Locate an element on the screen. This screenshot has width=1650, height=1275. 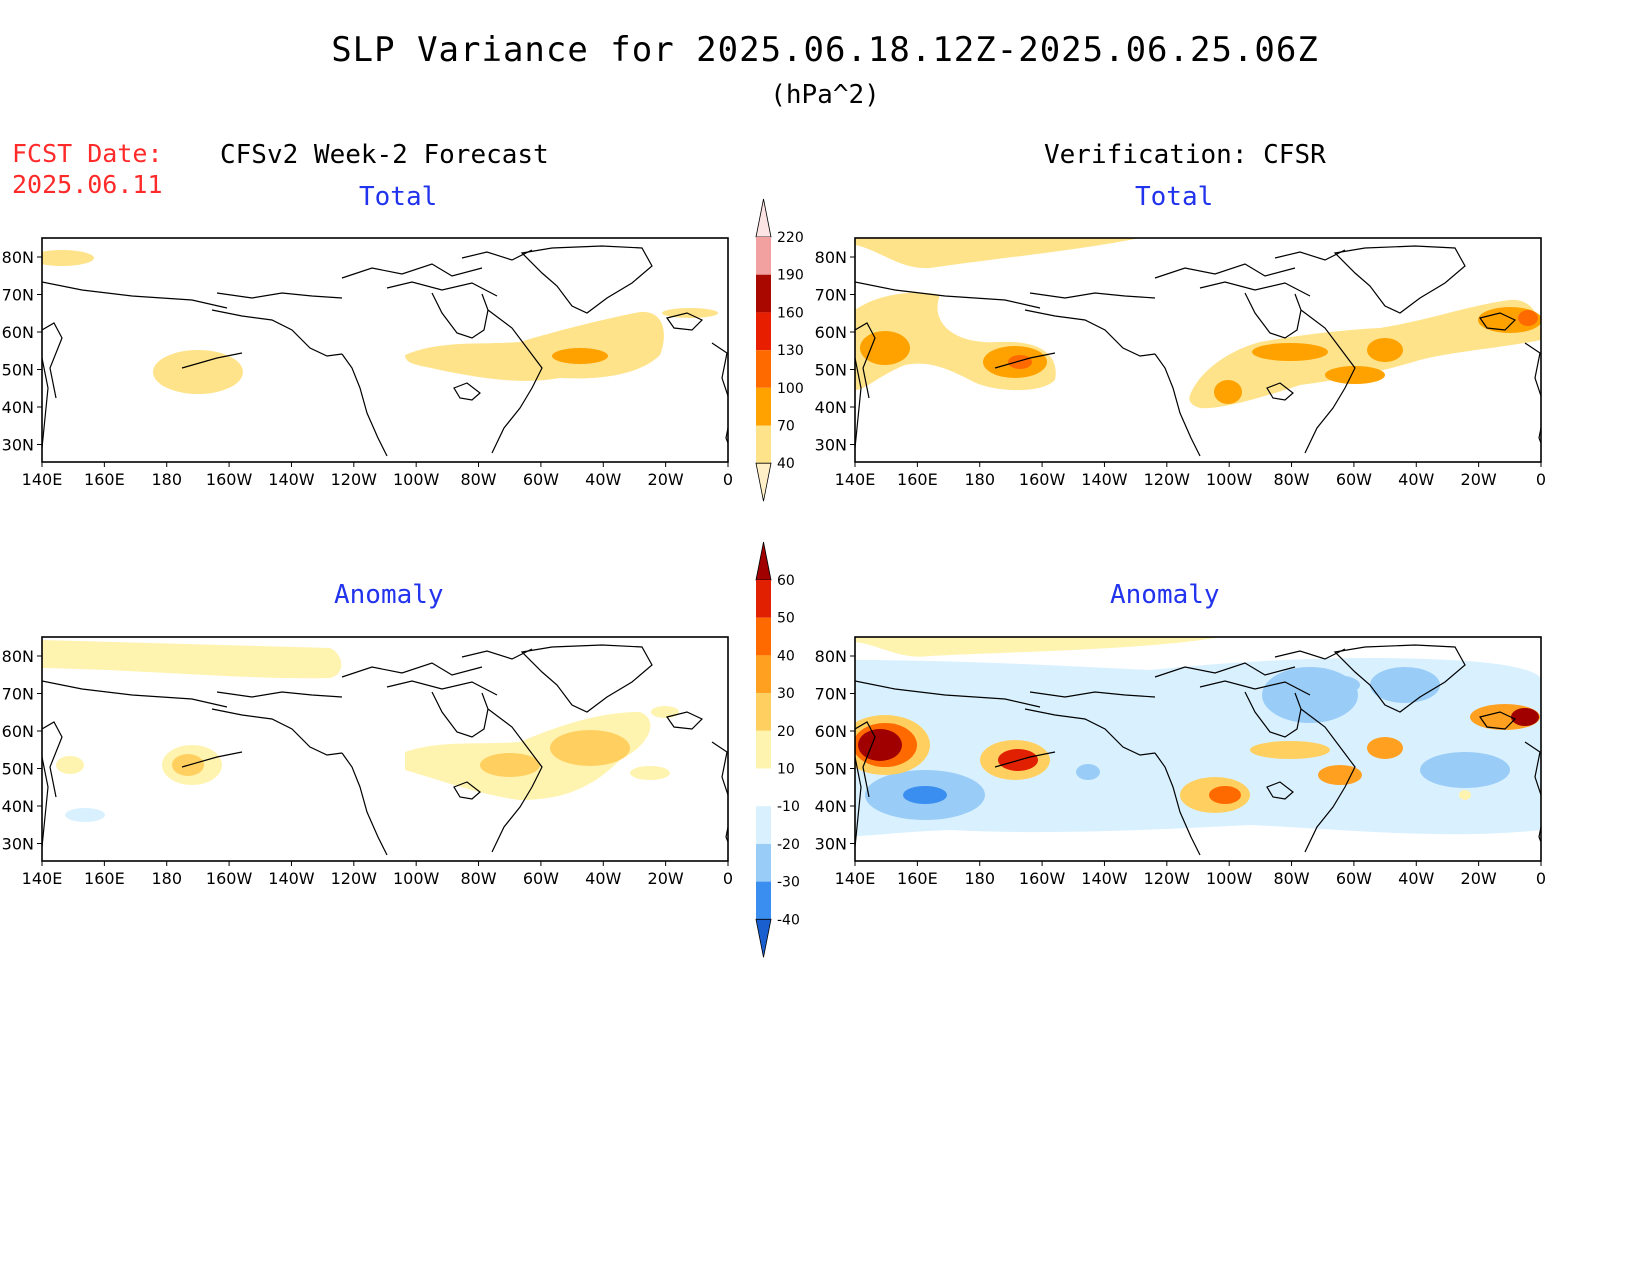
forecast-column-title: CFSv2 Week-2 Forecast is located at coordinates (384, 155).